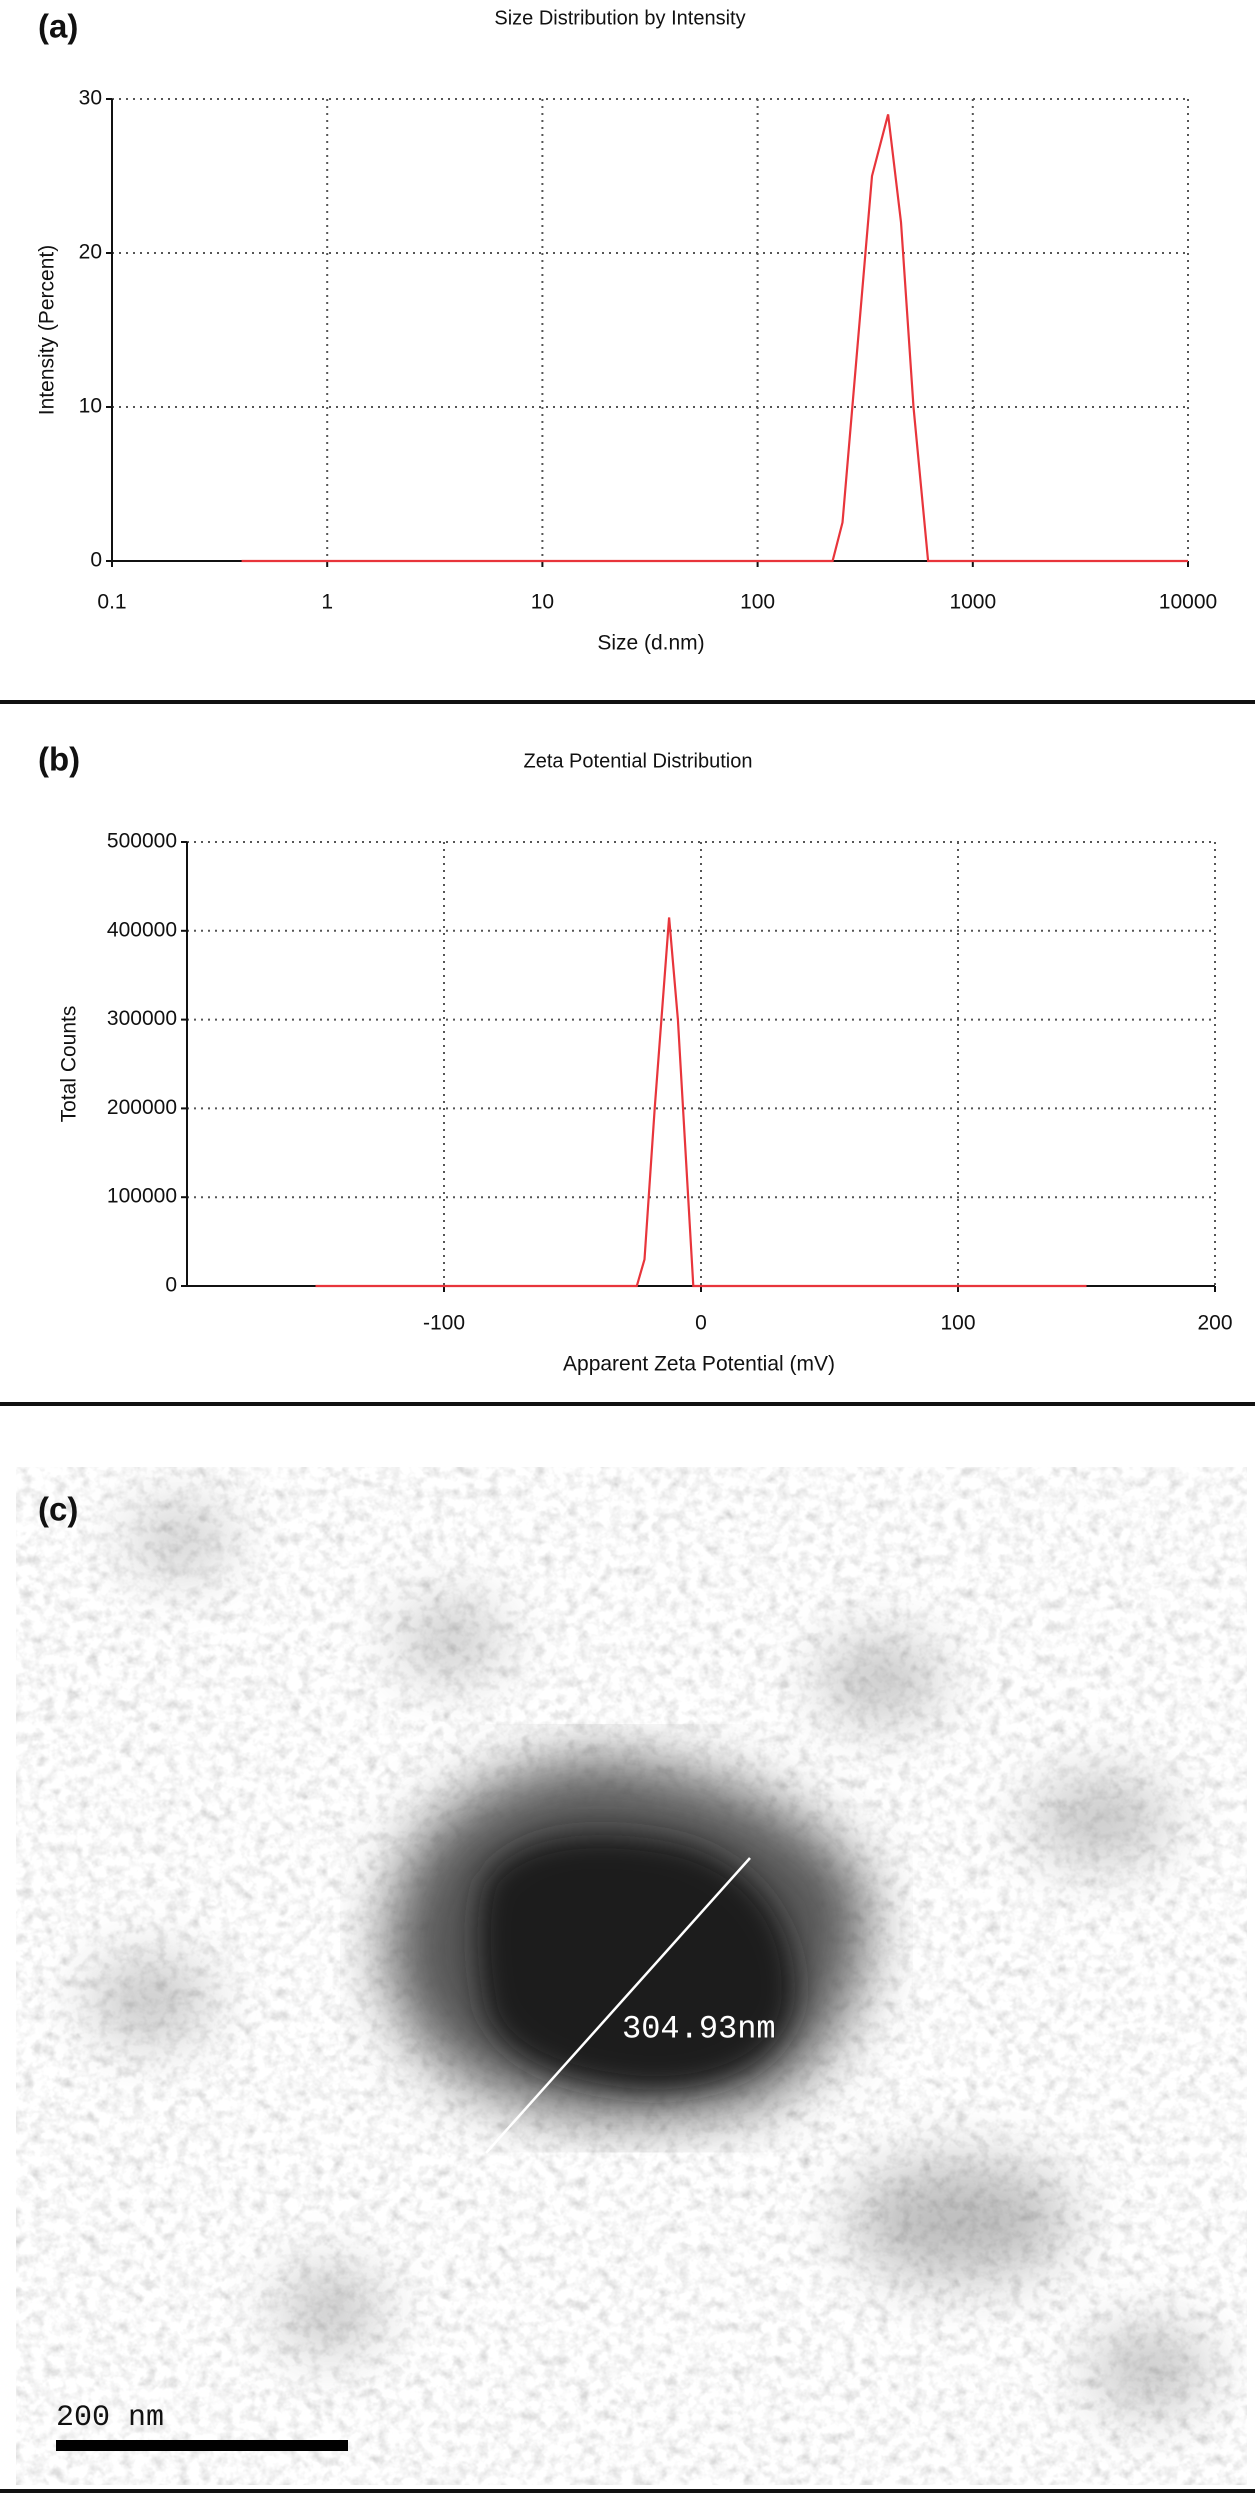 The width and height of the screenshot is (1255, 2497). What do you see at coordinates (58, 1509) in the screenshot?
I see `panel-label: (c)` at bounding box center [58, 1509].